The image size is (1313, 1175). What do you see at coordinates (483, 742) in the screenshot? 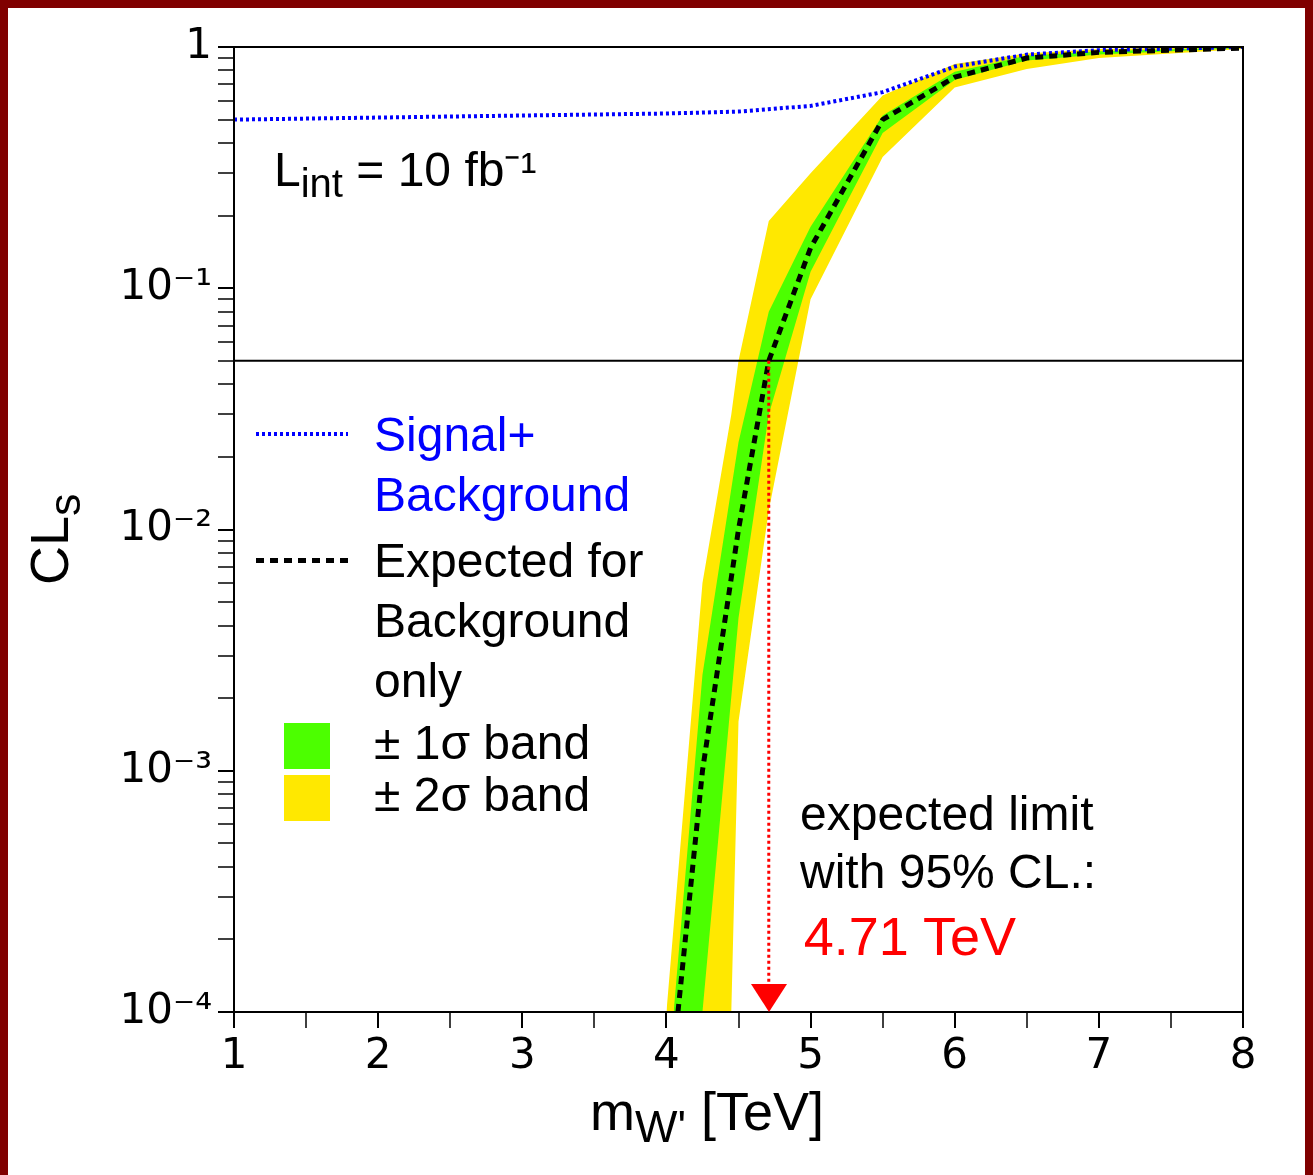
I see `legend-label: ± 1σ band` at bounding box center [483, 742].